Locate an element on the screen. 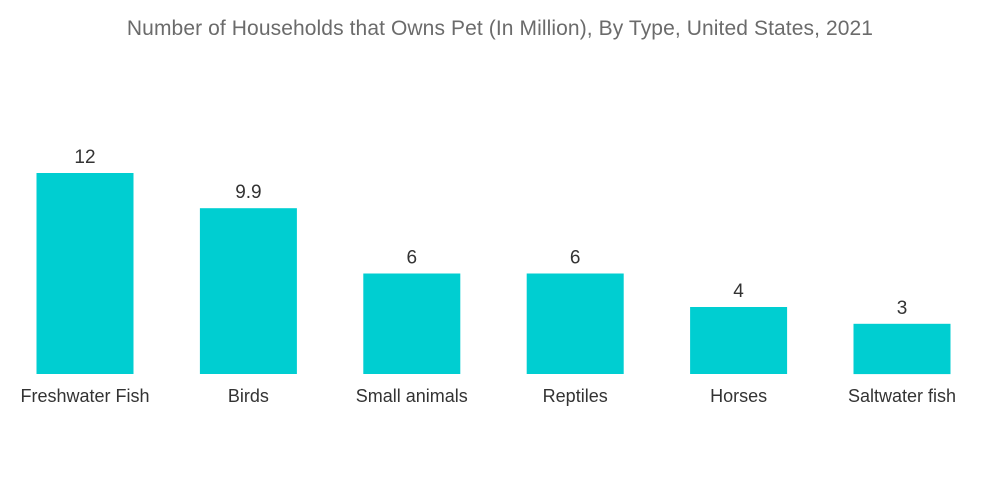 This screenshot has height=504, width=1000. bar-saltwater-fish is located at coordinates (902, 349).